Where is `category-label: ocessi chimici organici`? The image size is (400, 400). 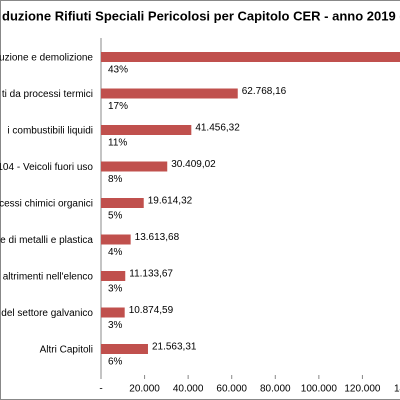
category-label: ocessi chimici organici is located at coordinates (46, 204).